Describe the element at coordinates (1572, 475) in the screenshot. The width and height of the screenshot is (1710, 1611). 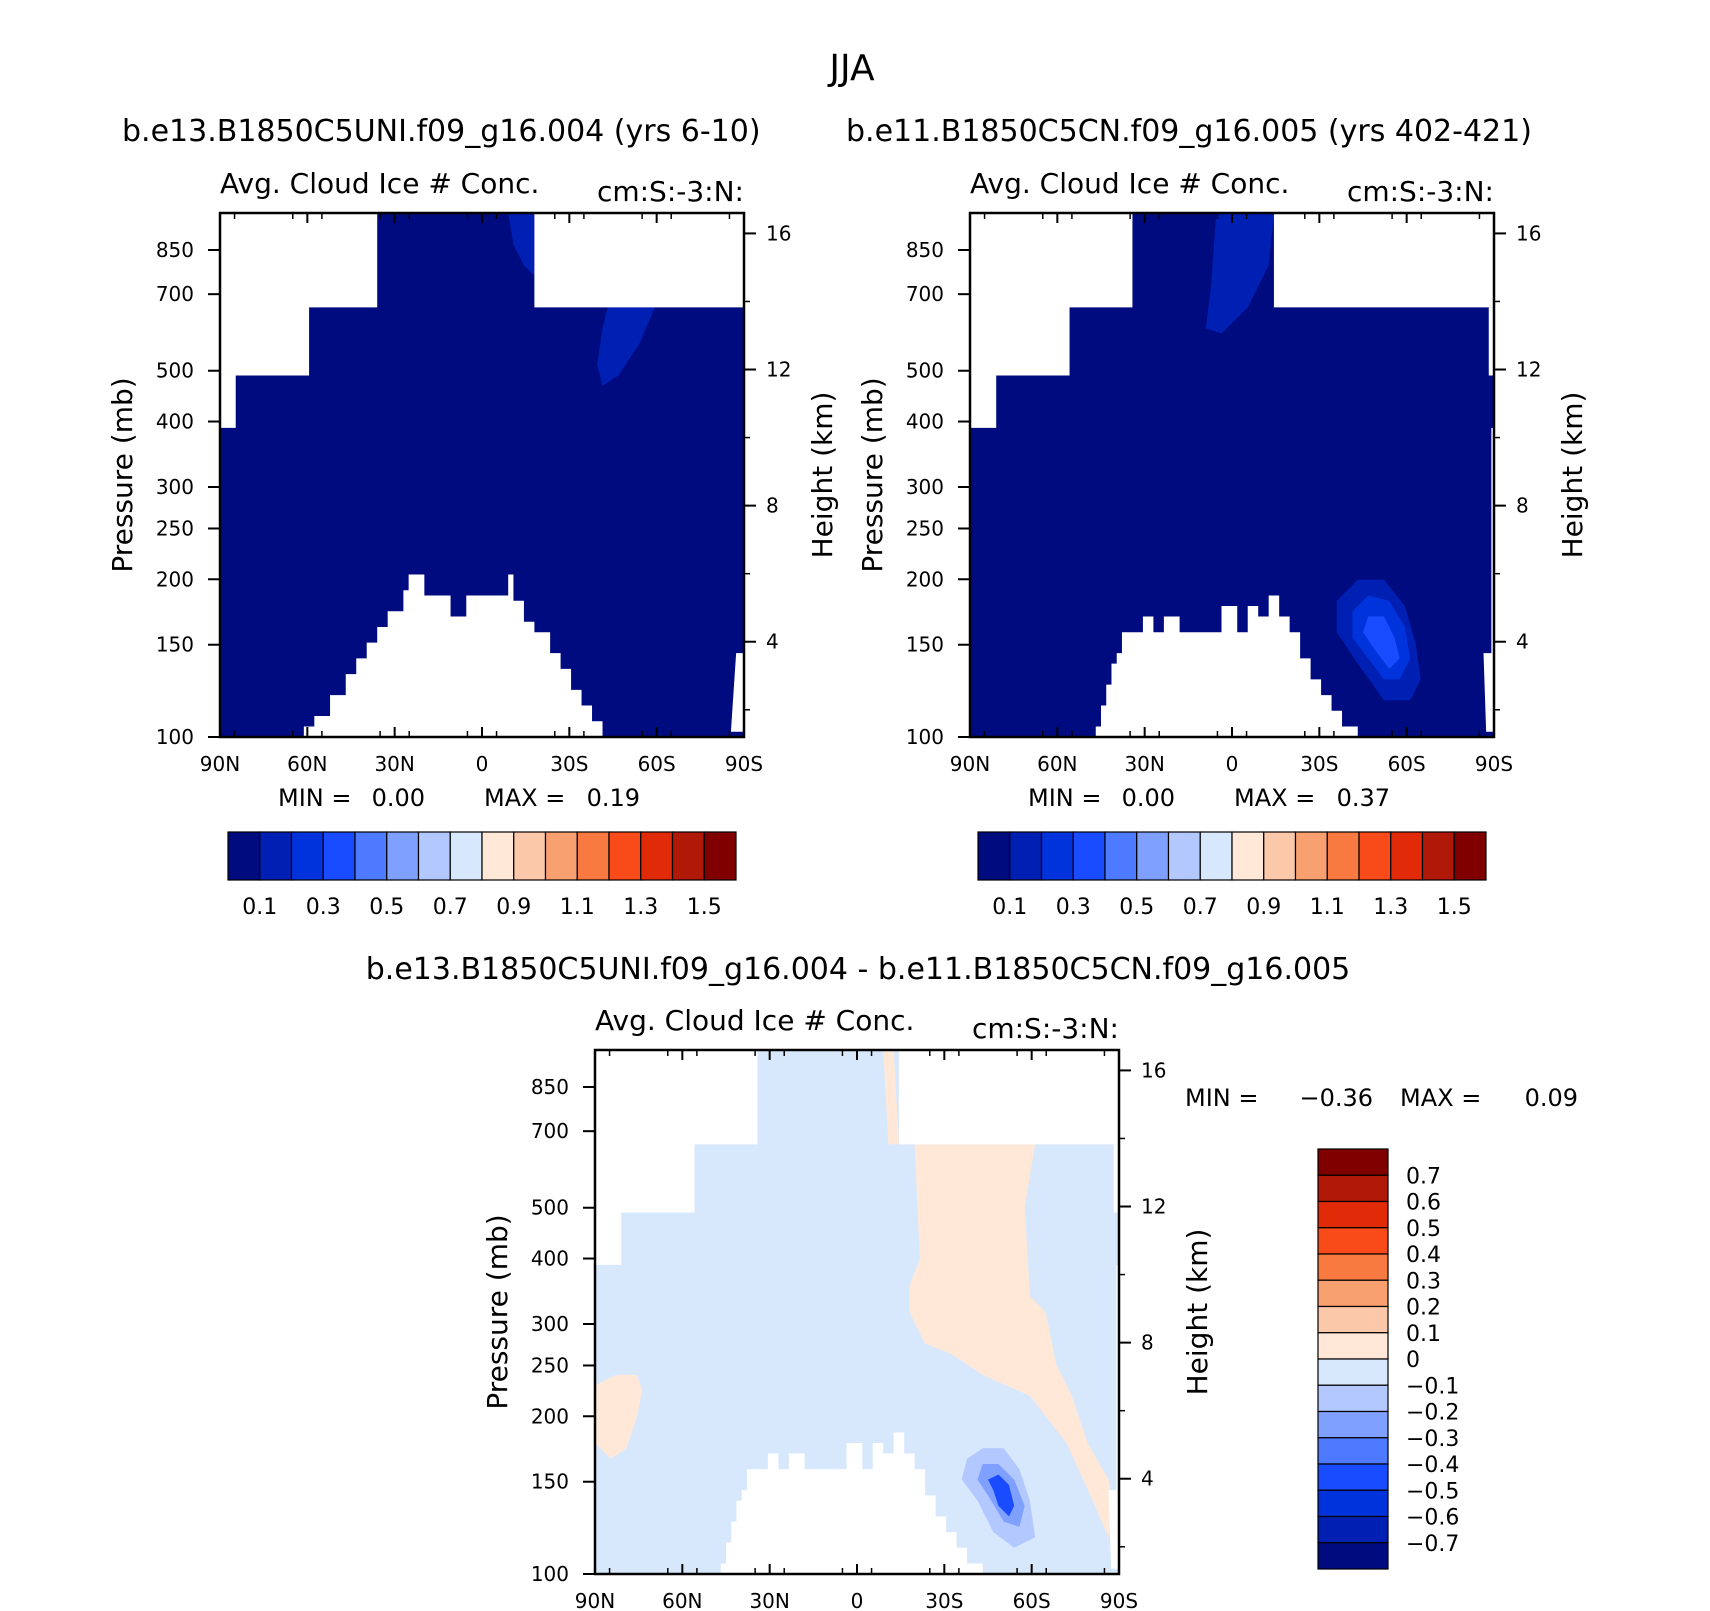
I see `y-right-axis-title: Height (km)` at that location.